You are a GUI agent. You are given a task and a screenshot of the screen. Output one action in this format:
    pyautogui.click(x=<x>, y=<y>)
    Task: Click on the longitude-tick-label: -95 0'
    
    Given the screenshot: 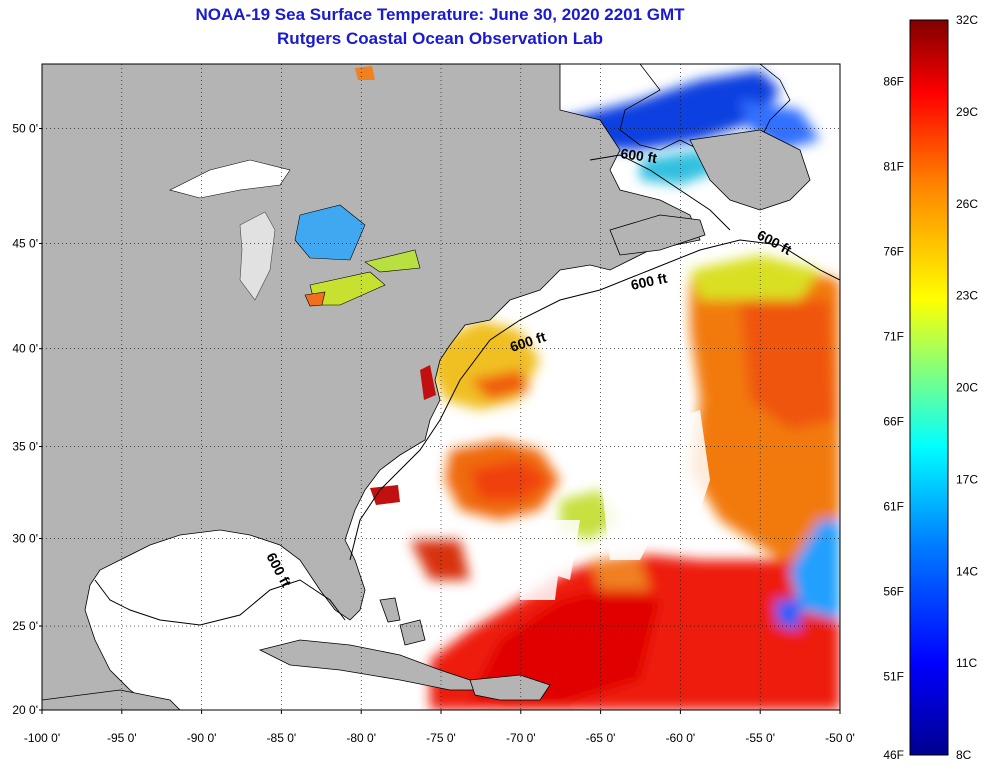 What is the action you would take?
    pyautogui.click(x=122, y=738)
    